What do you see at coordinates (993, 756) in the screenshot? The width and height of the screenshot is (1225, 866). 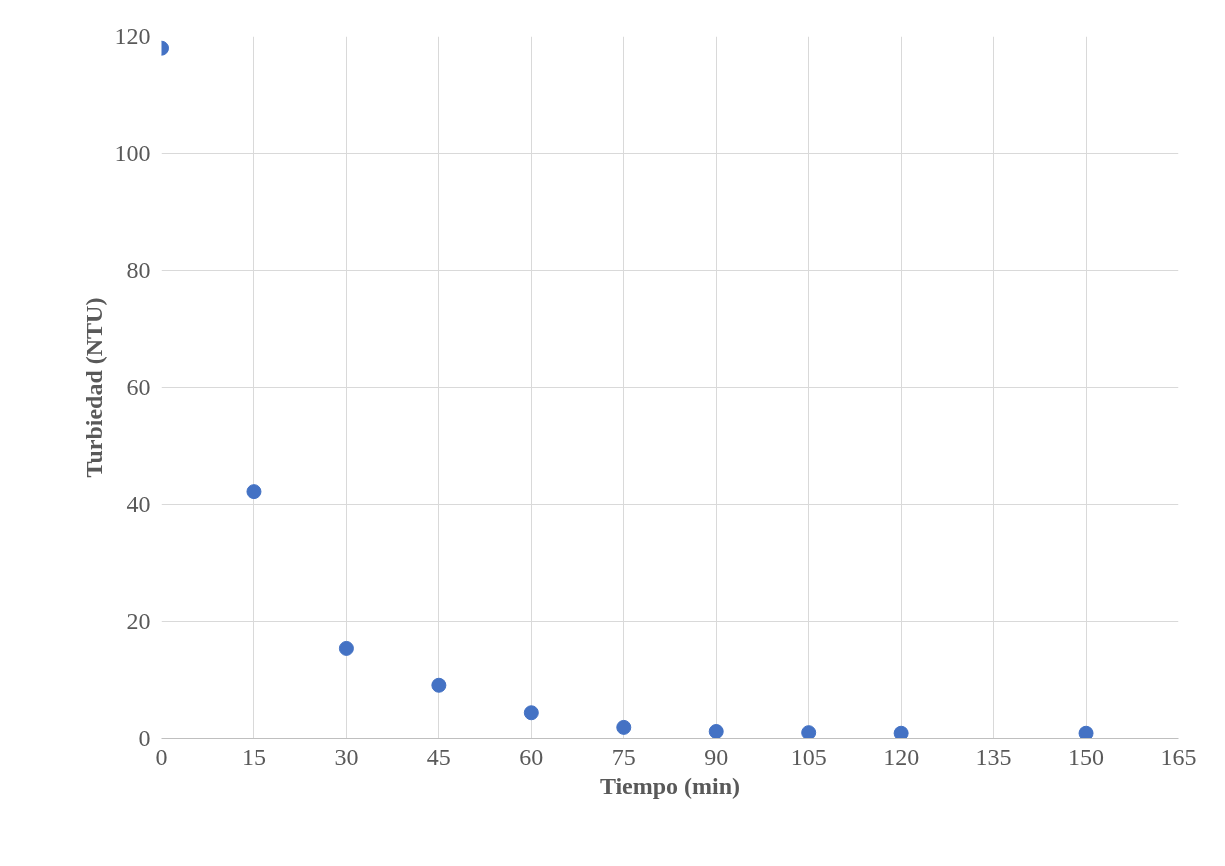 I see `x-tick-label: 135` at bounding box center [993, 756].